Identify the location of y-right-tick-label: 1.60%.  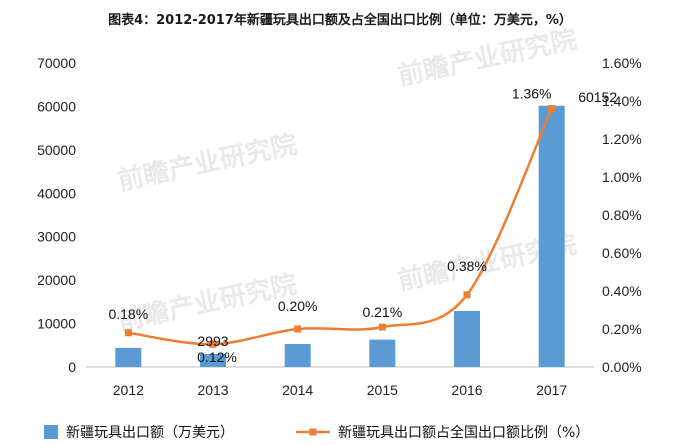
(622, 63).